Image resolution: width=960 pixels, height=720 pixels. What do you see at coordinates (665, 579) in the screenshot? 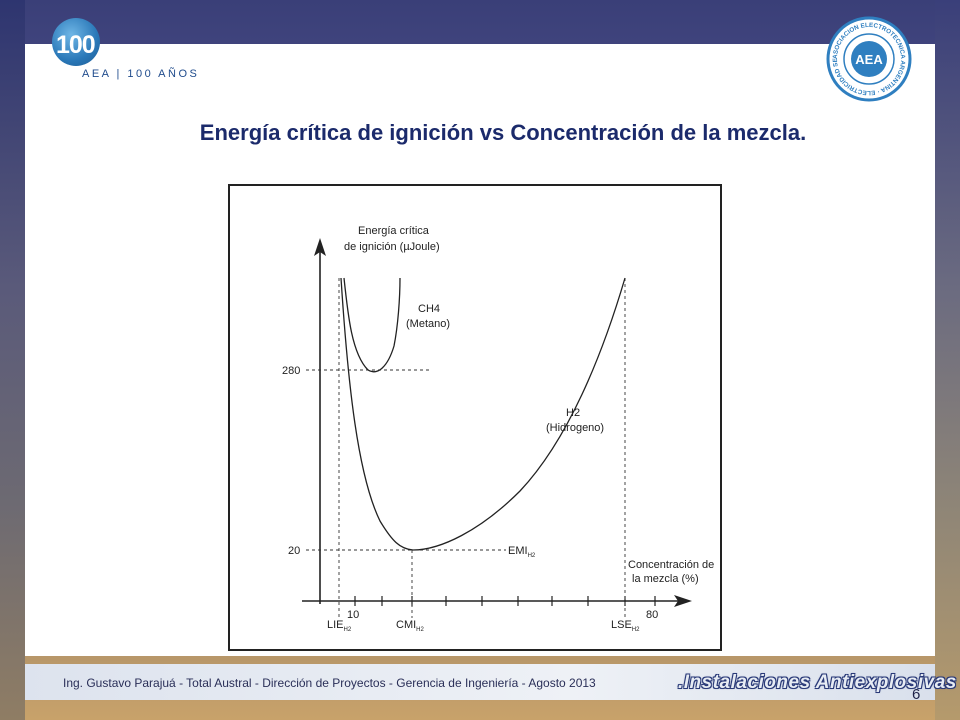
I see `x-axis-label-line2: la mezcla (%)` at bounding box center [665, 579].